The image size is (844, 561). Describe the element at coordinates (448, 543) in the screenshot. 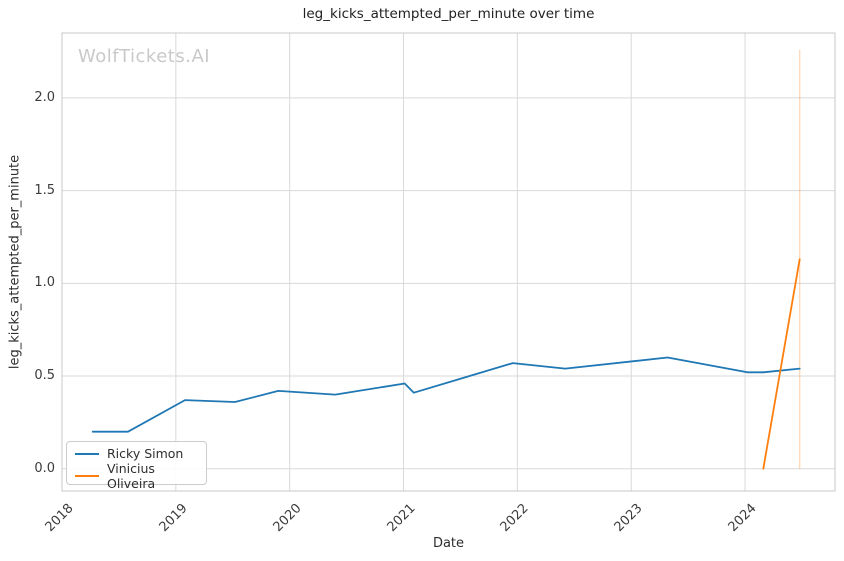

I see `x-axis-label: Date` at that location.